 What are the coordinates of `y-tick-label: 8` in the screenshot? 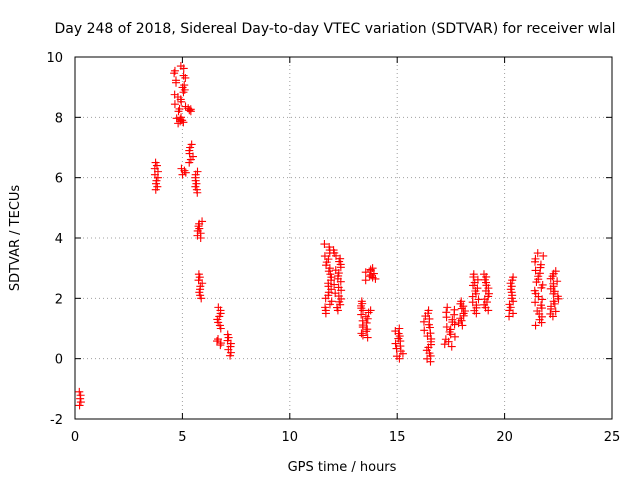 It's located at (59, 118).